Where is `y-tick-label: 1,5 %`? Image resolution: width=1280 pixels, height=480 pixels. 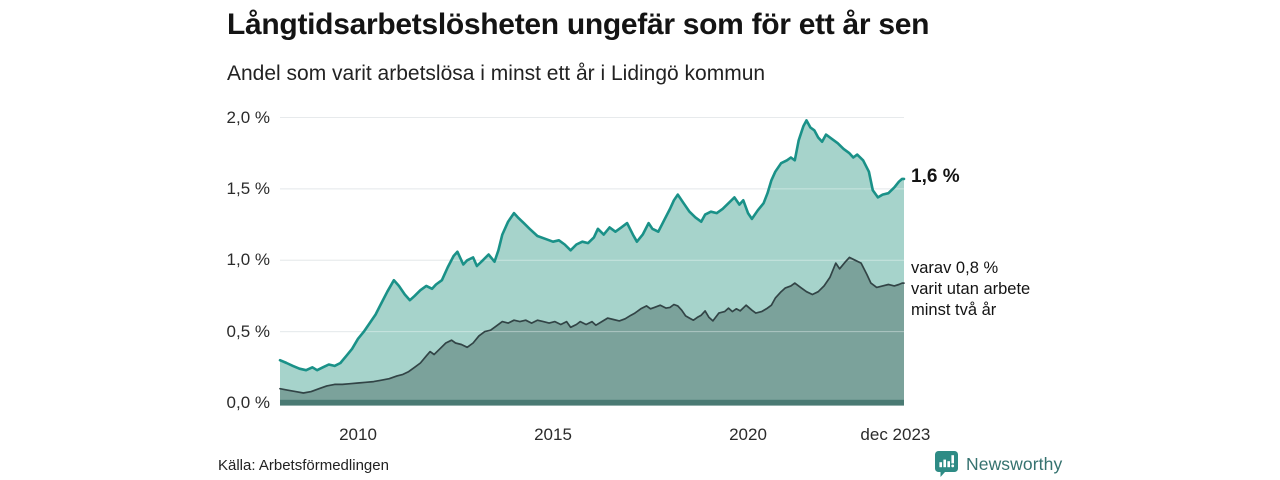 y-tick-label: 1,5 % is located at coordinates (248, 188).